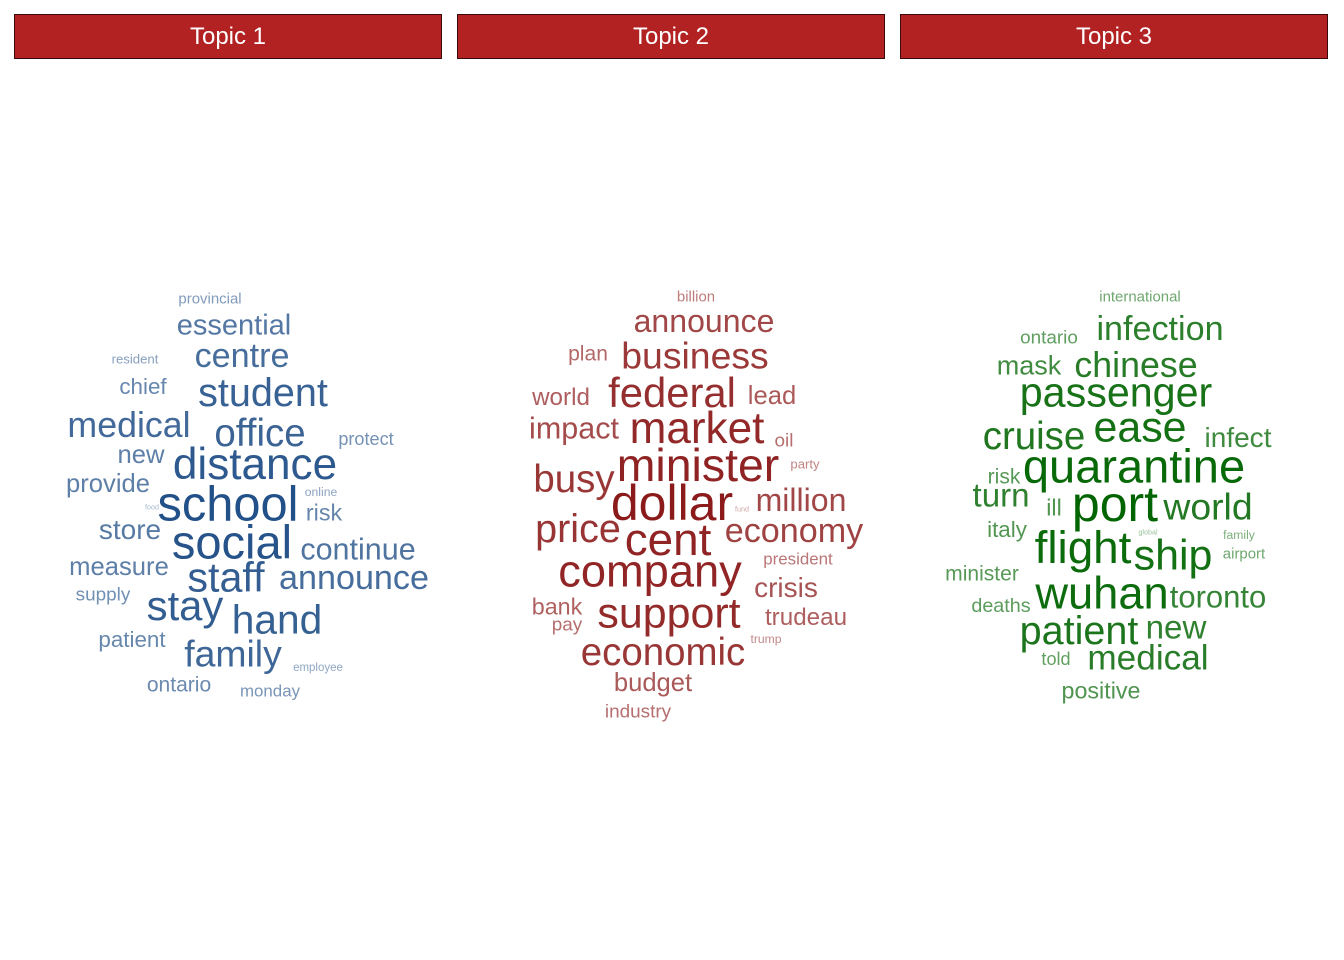  Describe the element at coordinates (321, 491) in the screenshot. I see `word-online: online` at that location.